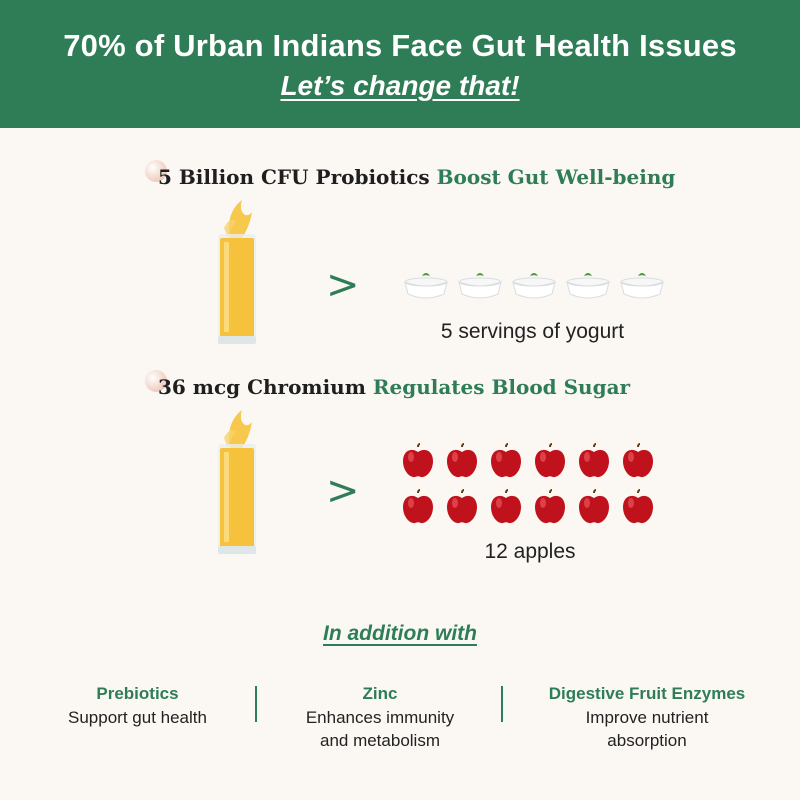 This screenshot has width=800, height=800. Describe the element at coordinates (647, 729) in the screenshot. I see `benefit-description: Improve nutrient absorption` at that location.